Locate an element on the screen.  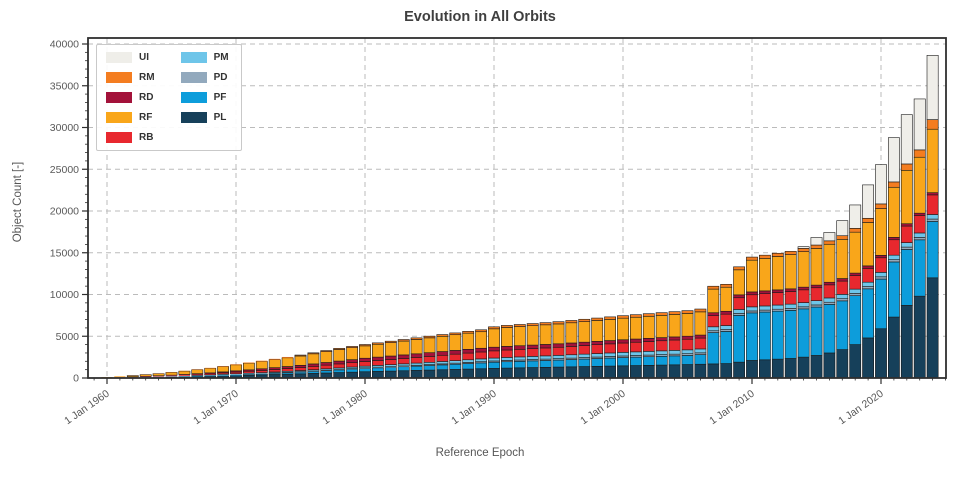
x-tick-label: 1 Jan 1970 is located at coordinates (216, 408).